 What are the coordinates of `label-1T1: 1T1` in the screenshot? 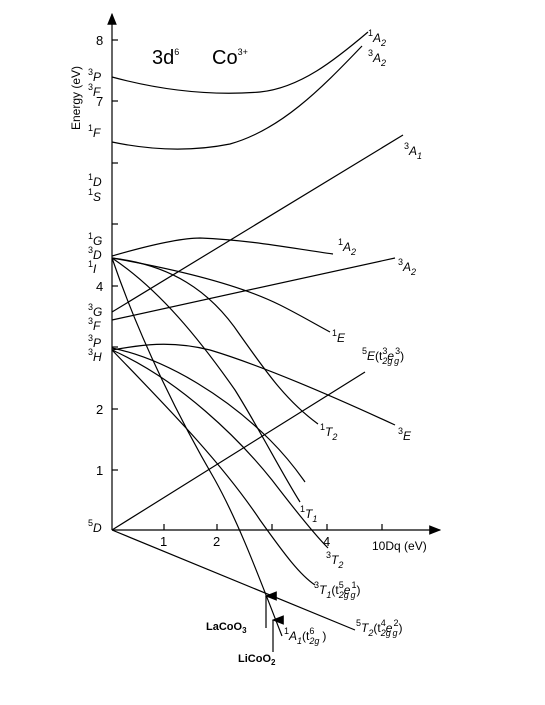 It's located at (308, 514).